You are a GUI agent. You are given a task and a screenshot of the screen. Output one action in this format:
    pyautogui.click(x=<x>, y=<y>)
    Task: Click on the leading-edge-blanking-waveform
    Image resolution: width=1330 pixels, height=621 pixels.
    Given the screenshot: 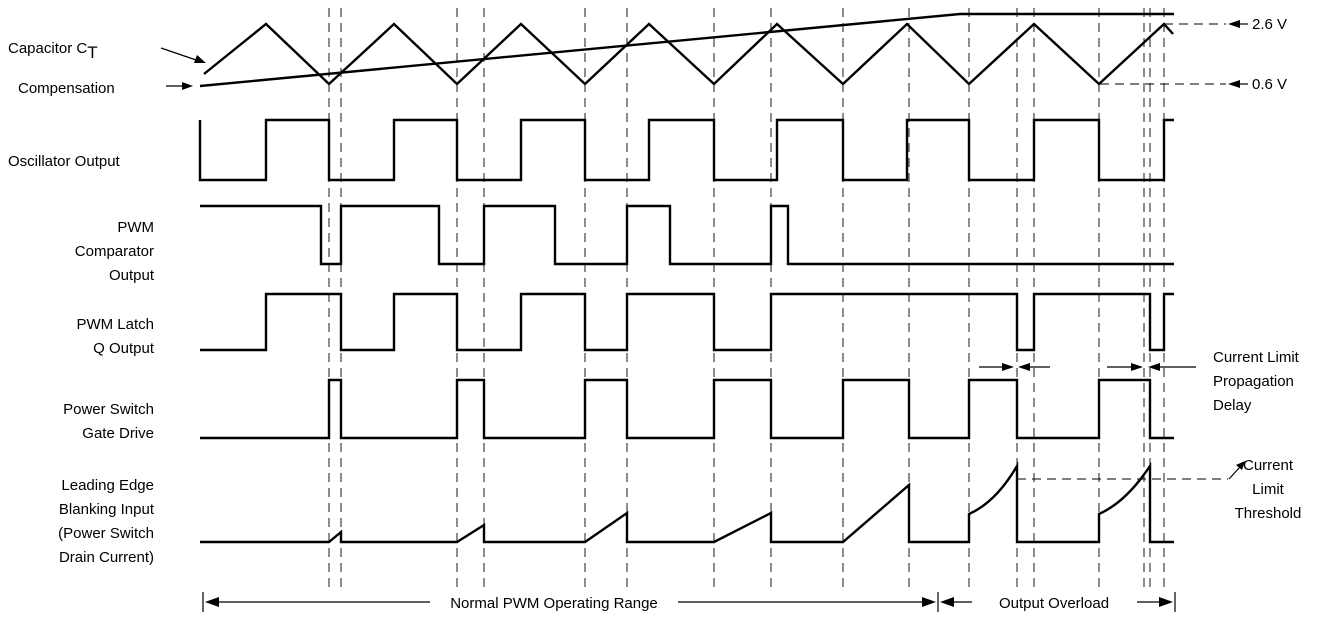 What is the action you would take?
    pyautogui.click(x=687, y=502)
    